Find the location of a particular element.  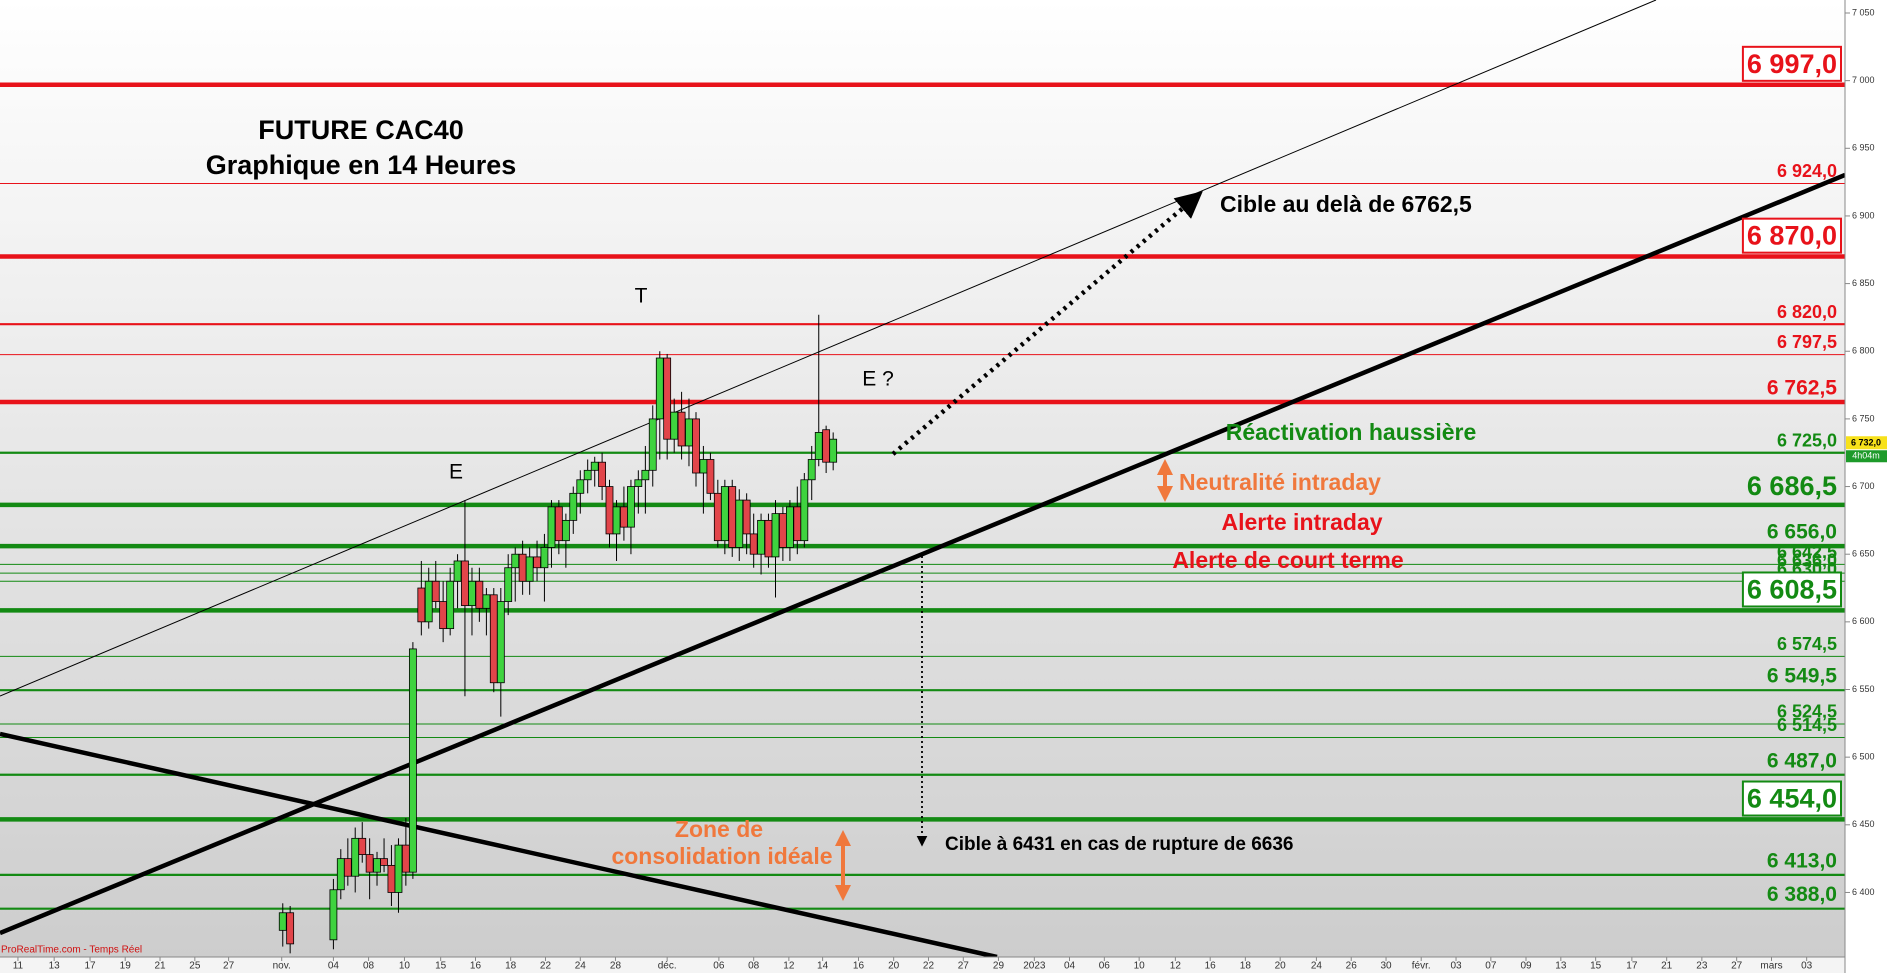

level-label: 6 608,5 is located at coordinates (1792, 589).